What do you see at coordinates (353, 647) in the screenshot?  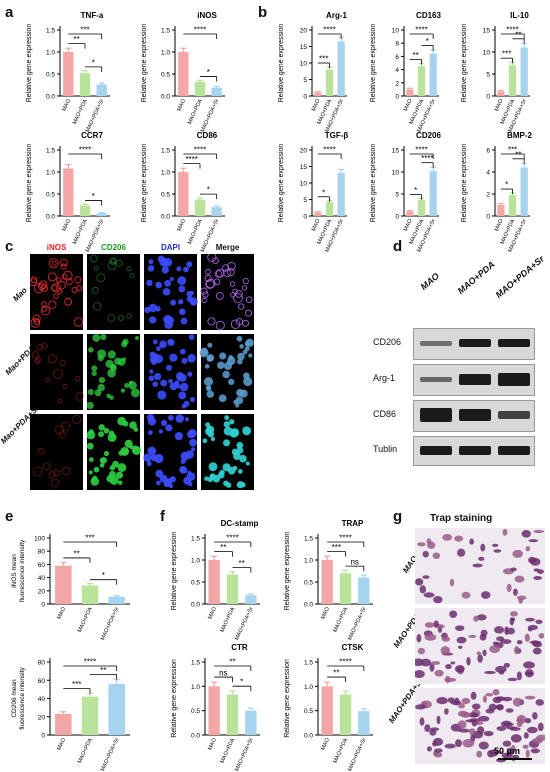 I see `chart-title: CTSK` at bounding box center [353, 647].